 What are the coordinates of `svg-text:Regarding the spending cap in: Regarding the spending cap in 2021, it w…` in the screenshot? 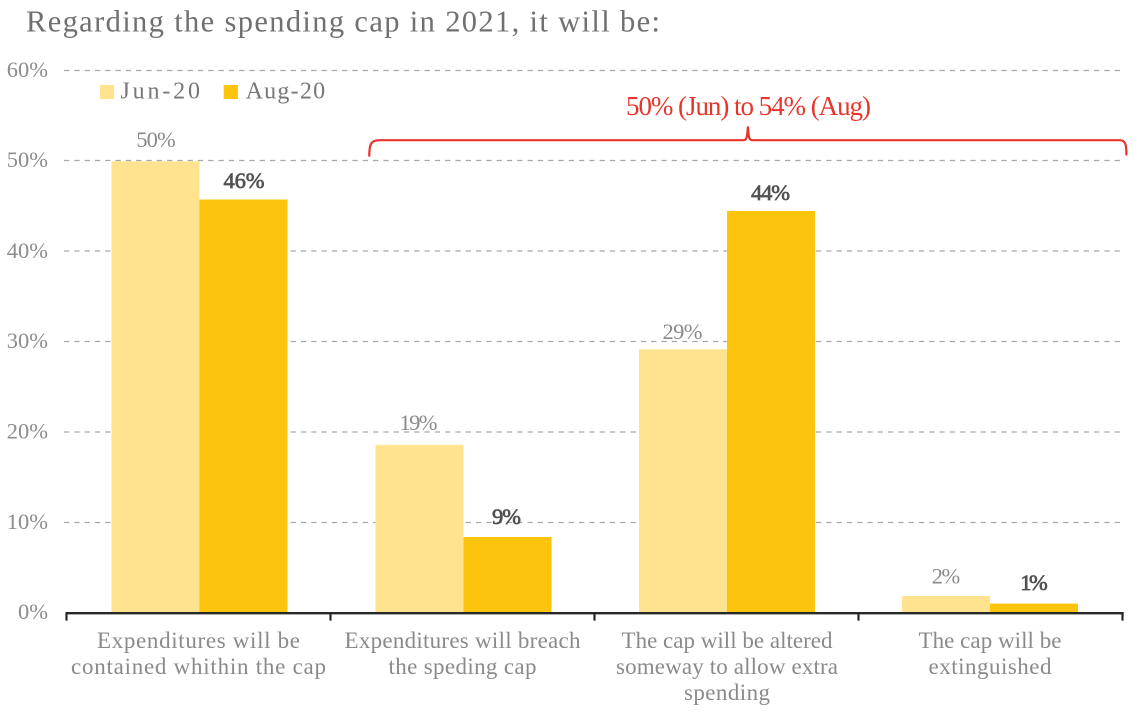 It's located at (343, 22).